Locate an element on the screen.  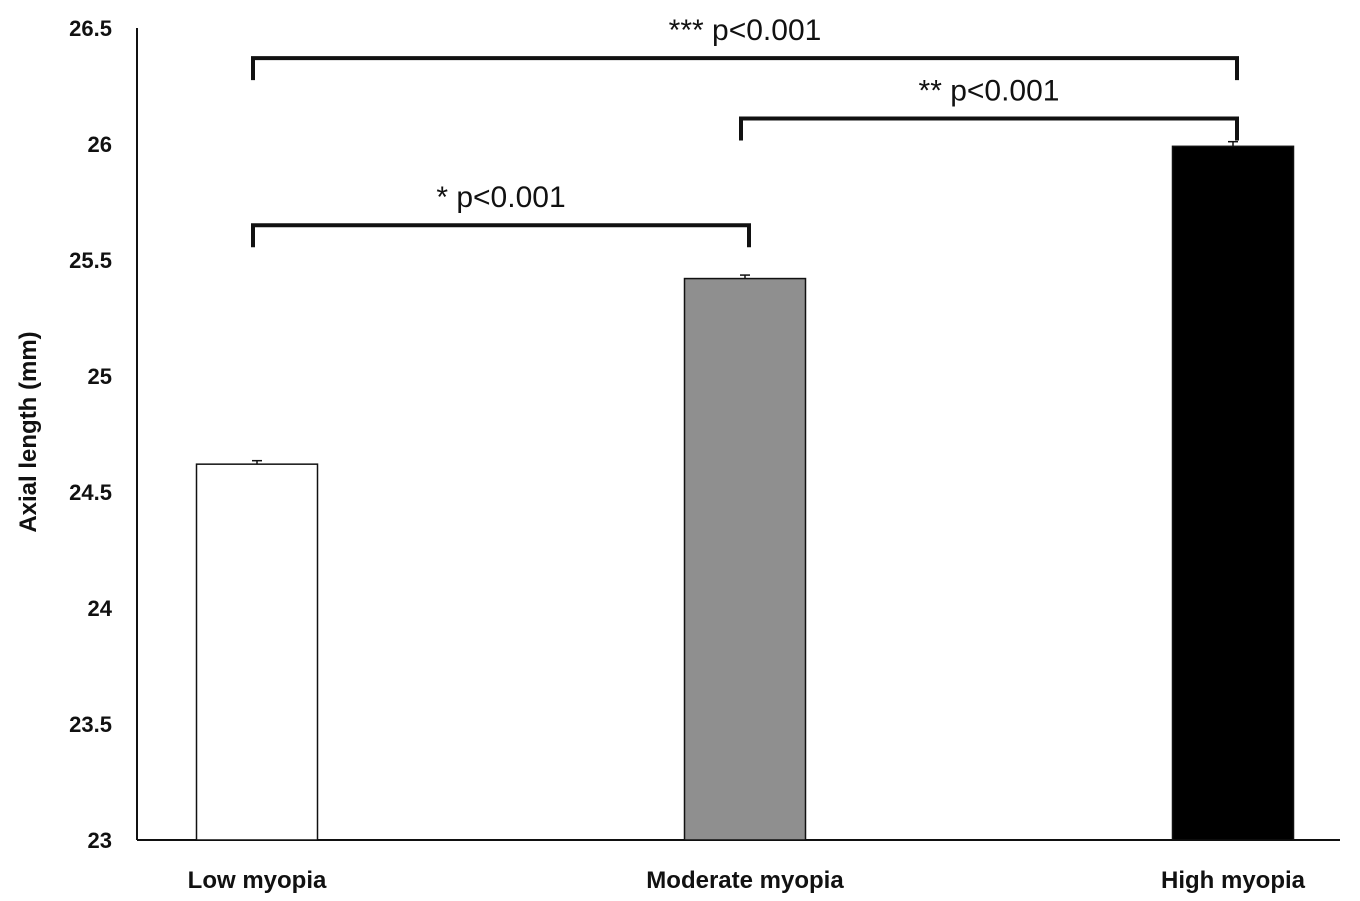
significance-label: * p<0.001 is located at coordinates (500, 197).